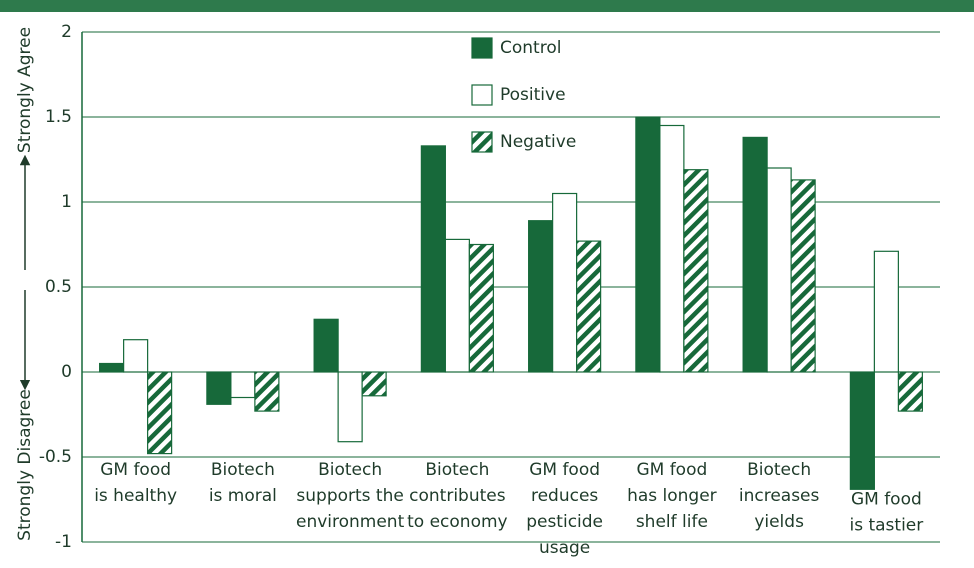 The image size is (974, 568). Describe the element at coordinates (530, 48) in the screenshot. I see `legend-label: Control` at that location.